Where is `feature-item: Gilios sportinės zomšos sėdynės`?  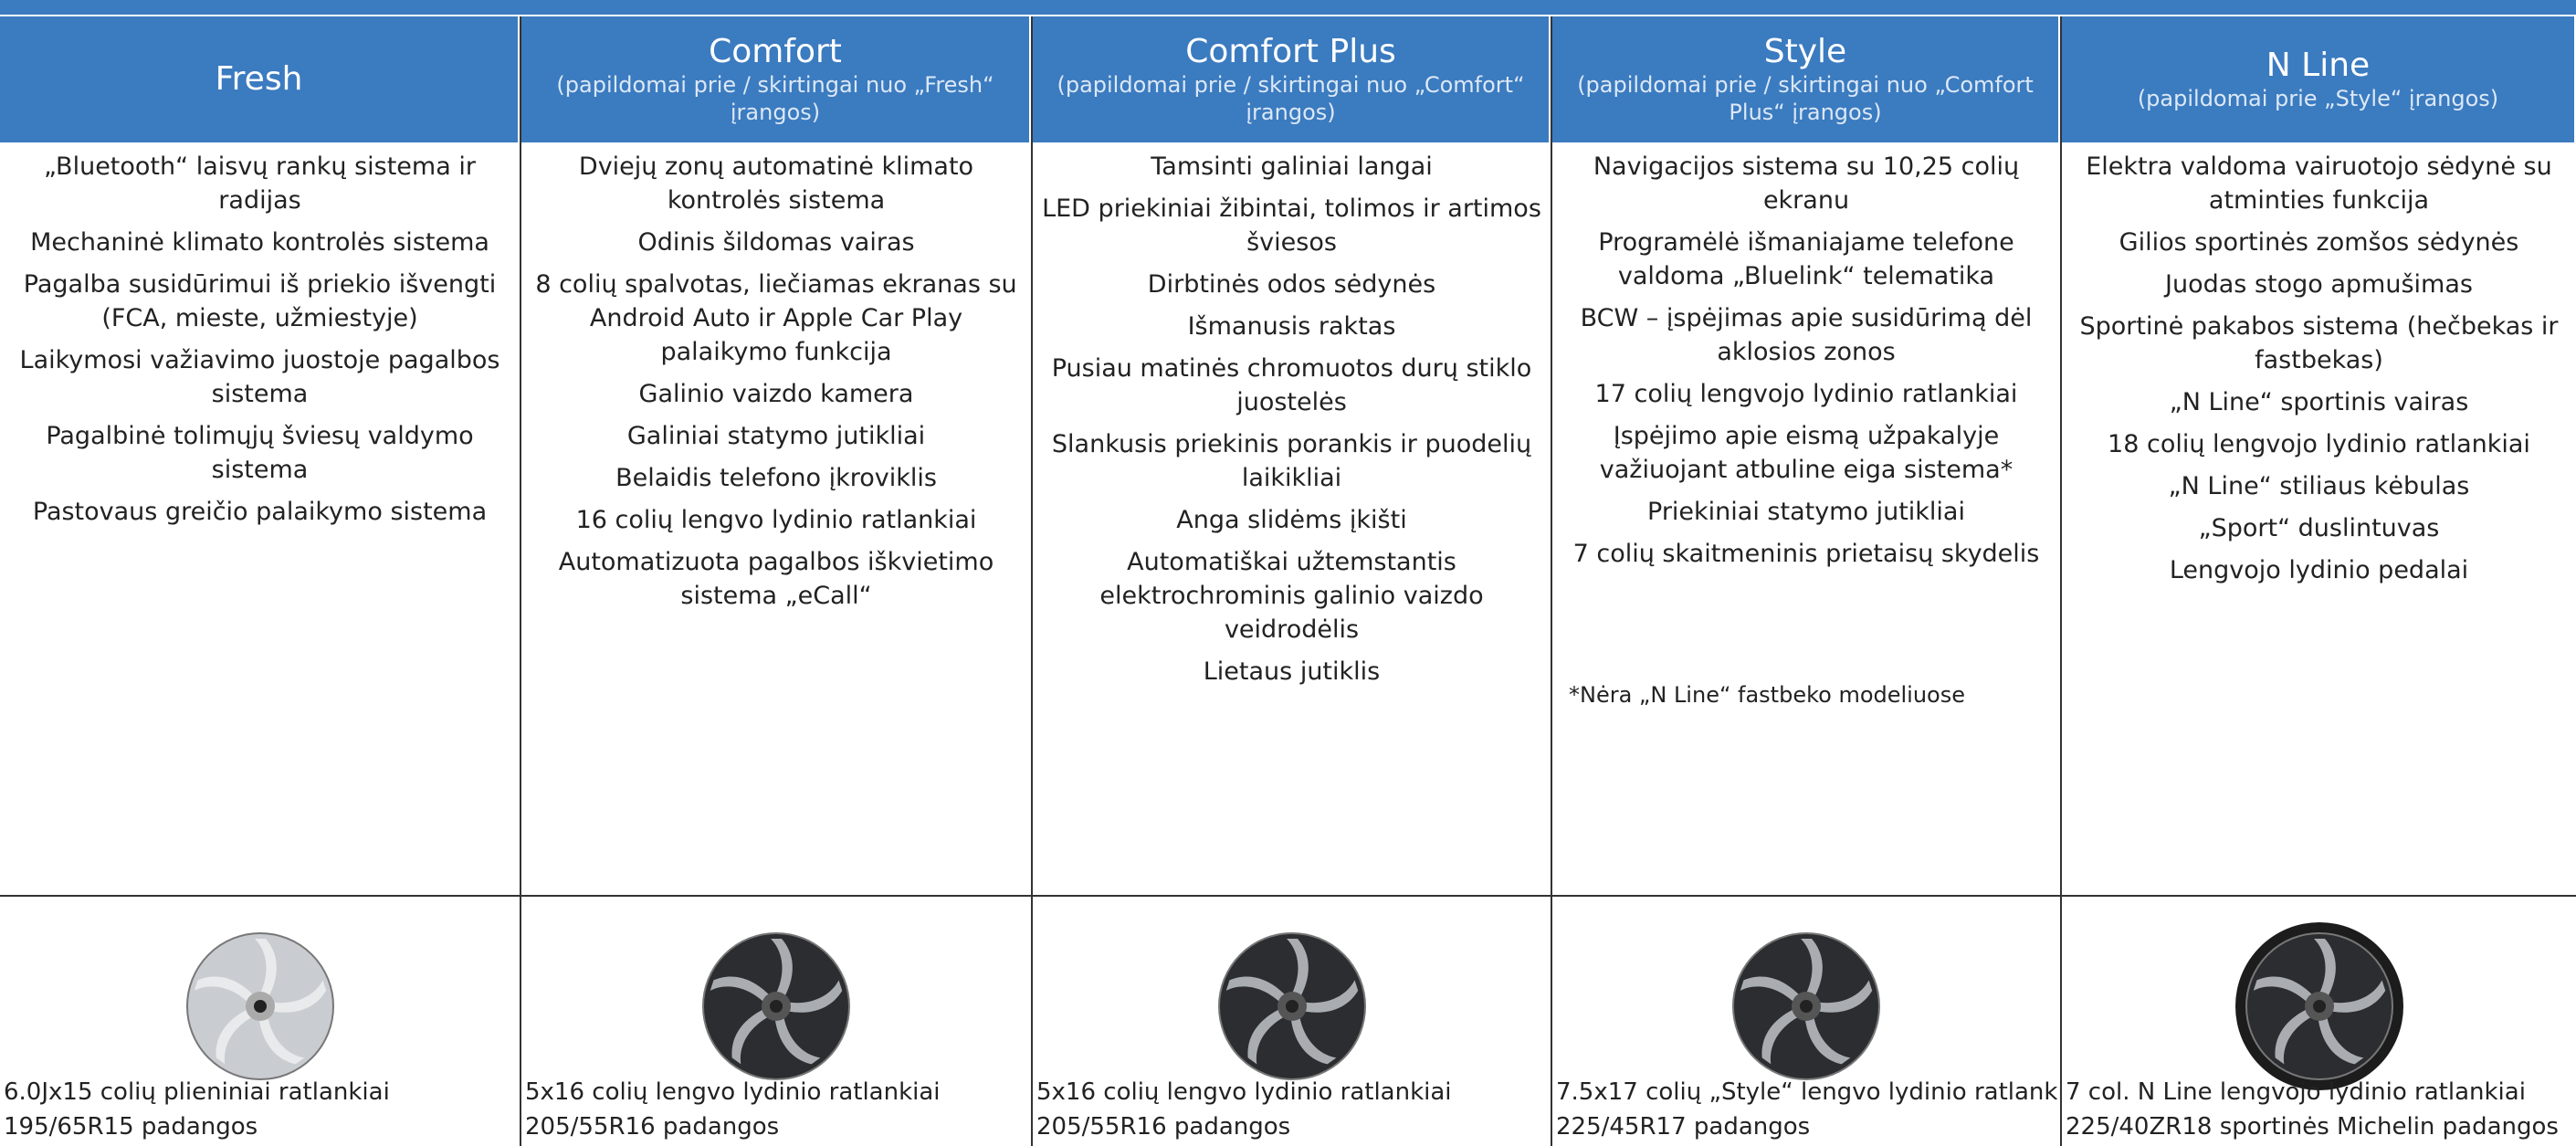
feature-item: Gilios sportinės zomšos sėdynės is located at coordinates (2319, 242).